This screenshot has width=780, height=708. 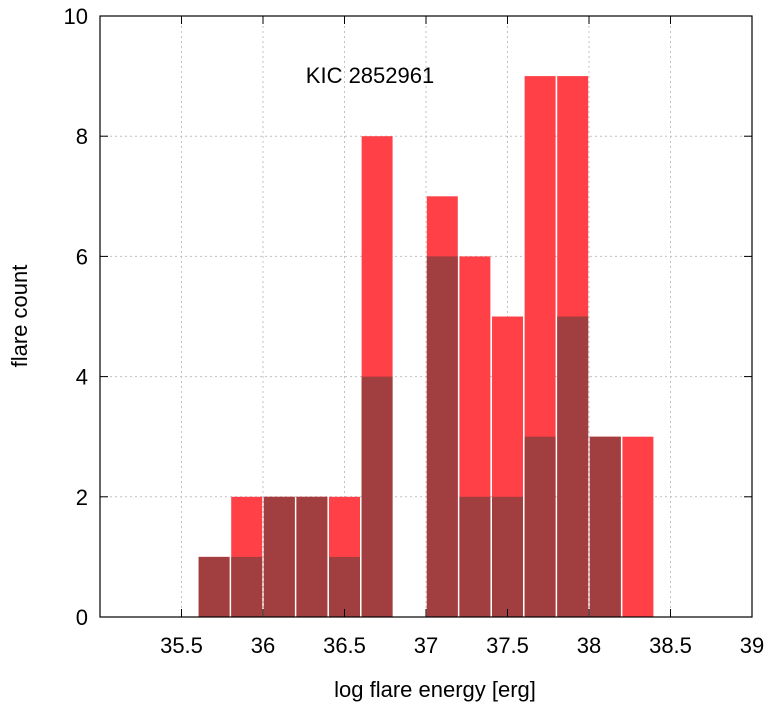 What do you see at coordinates (82, 617) in the screenshot?
I see `y-tick-label: 0` at bounding box center [82, 617].